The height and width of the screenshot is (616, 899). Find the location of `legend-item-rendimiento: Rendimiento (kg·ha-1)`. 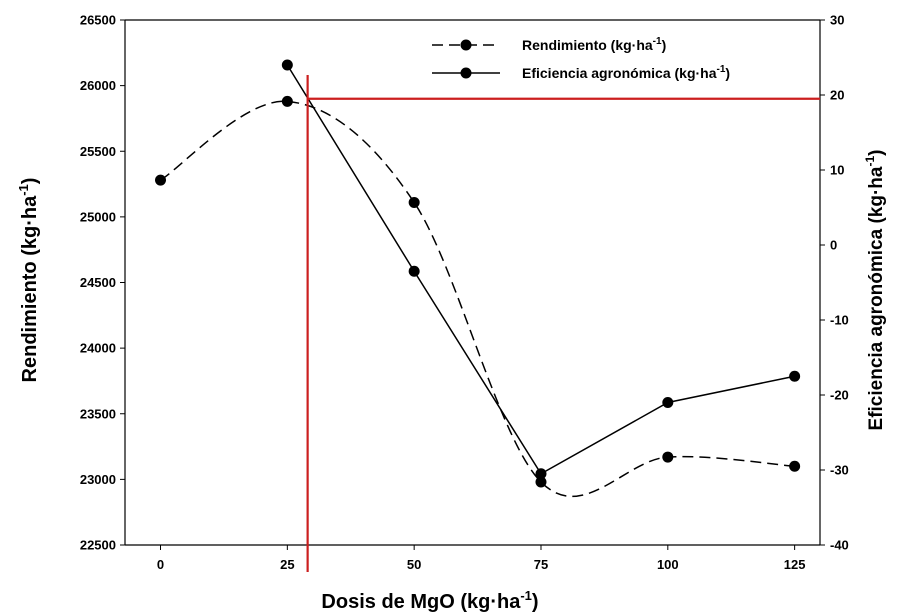

legend-item-rendimiento: Rendimiento (kg·ha-1) is located at coordinates (549, 44).